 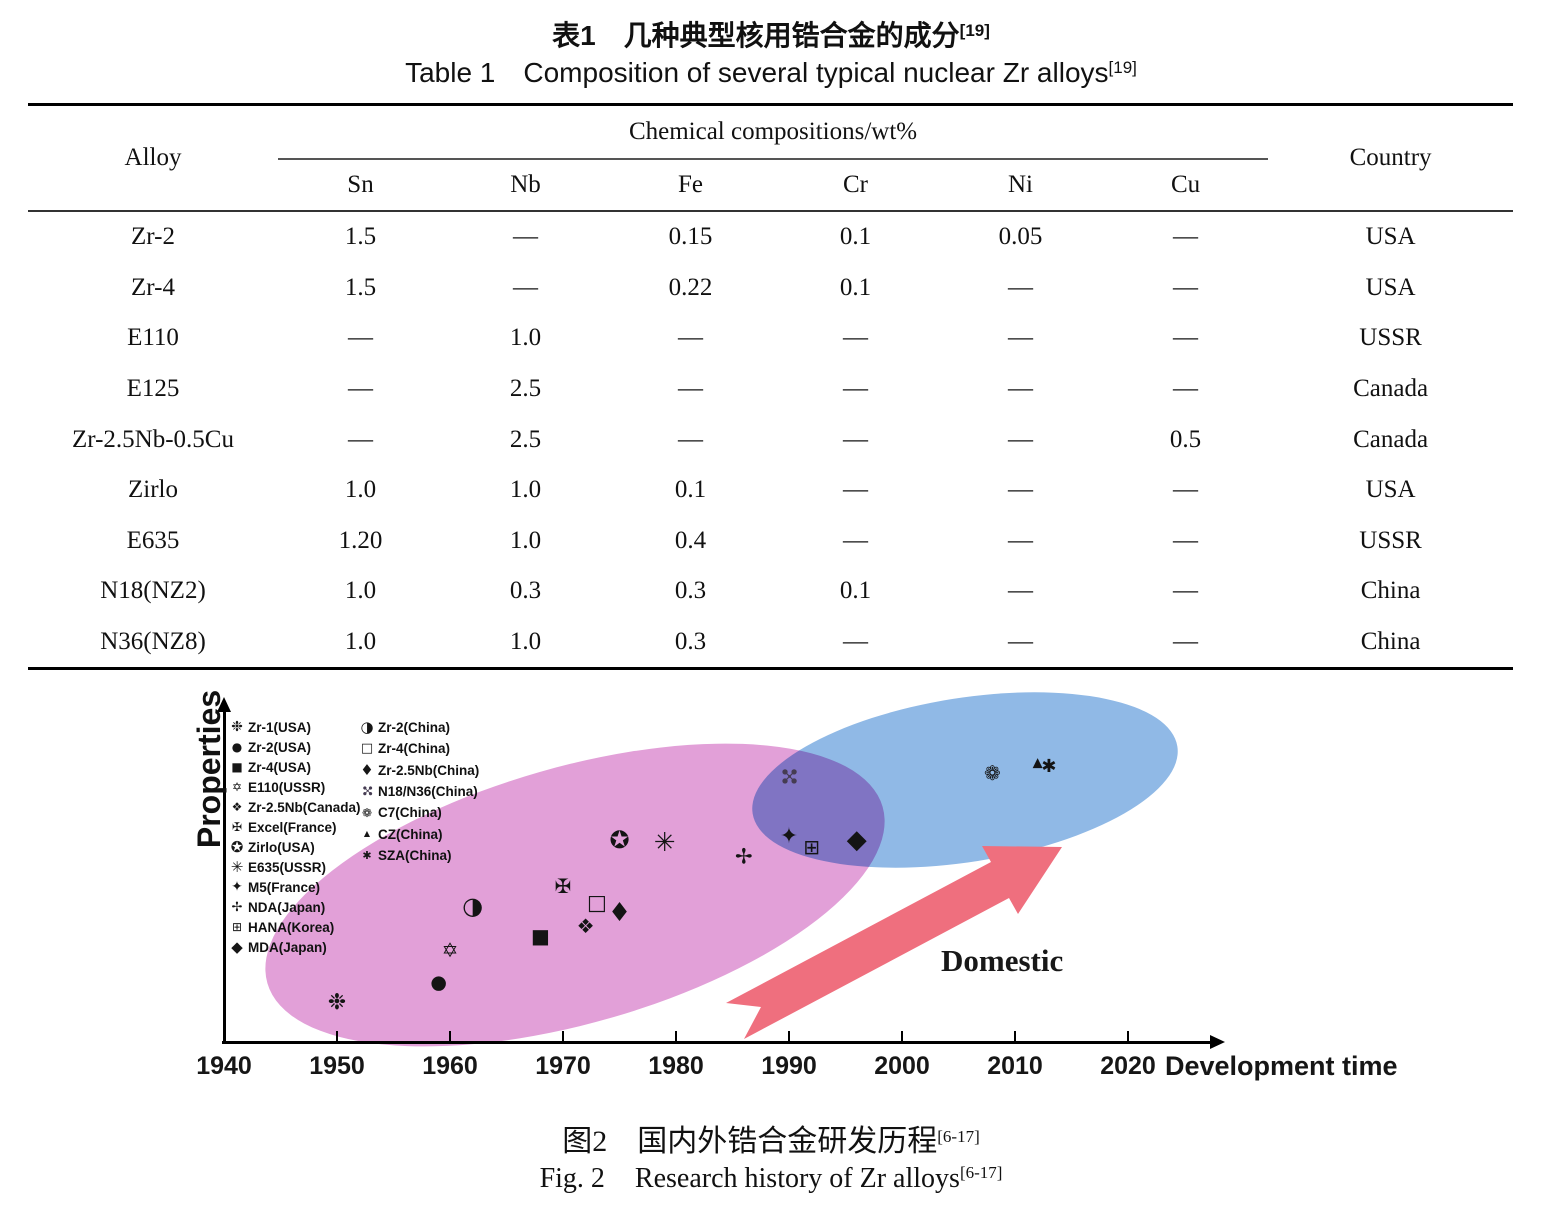 I want to click on figure-caption-en-prefix: Fig. 2, so click(x=572, y=1178).